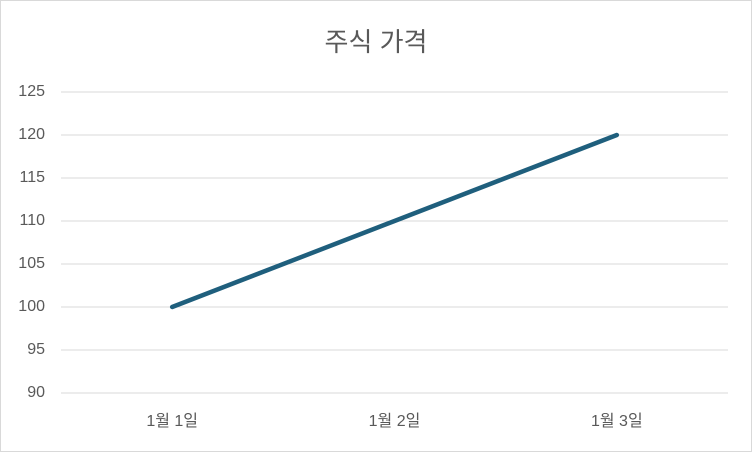 Image resolution: width=752 pixels, height=452 pixels. What do you see at coordinates (31, 263) in the screenshot?
I see `y-tick-label: 105` at bounding box center [31, 263].